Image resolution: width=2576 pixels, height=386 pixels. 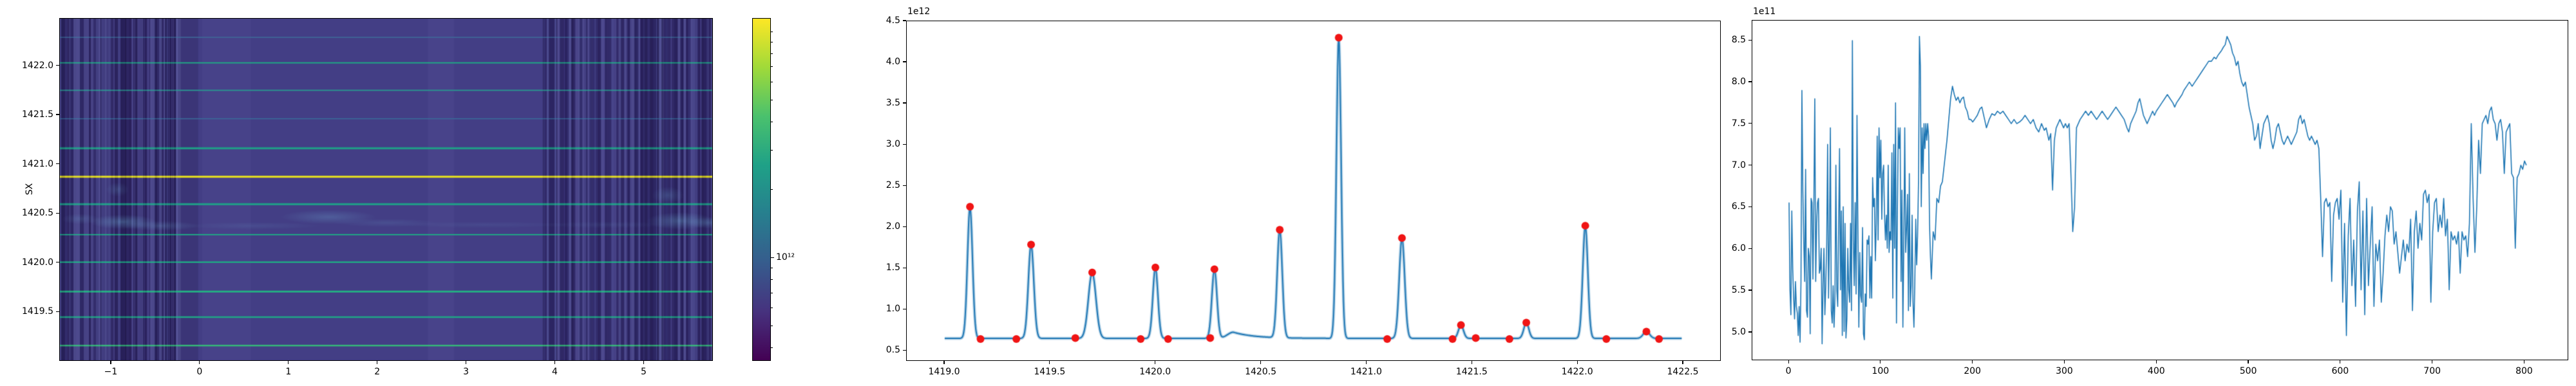 I want to click on y-tick-label: 6.0, so click(x=1739, y=248).